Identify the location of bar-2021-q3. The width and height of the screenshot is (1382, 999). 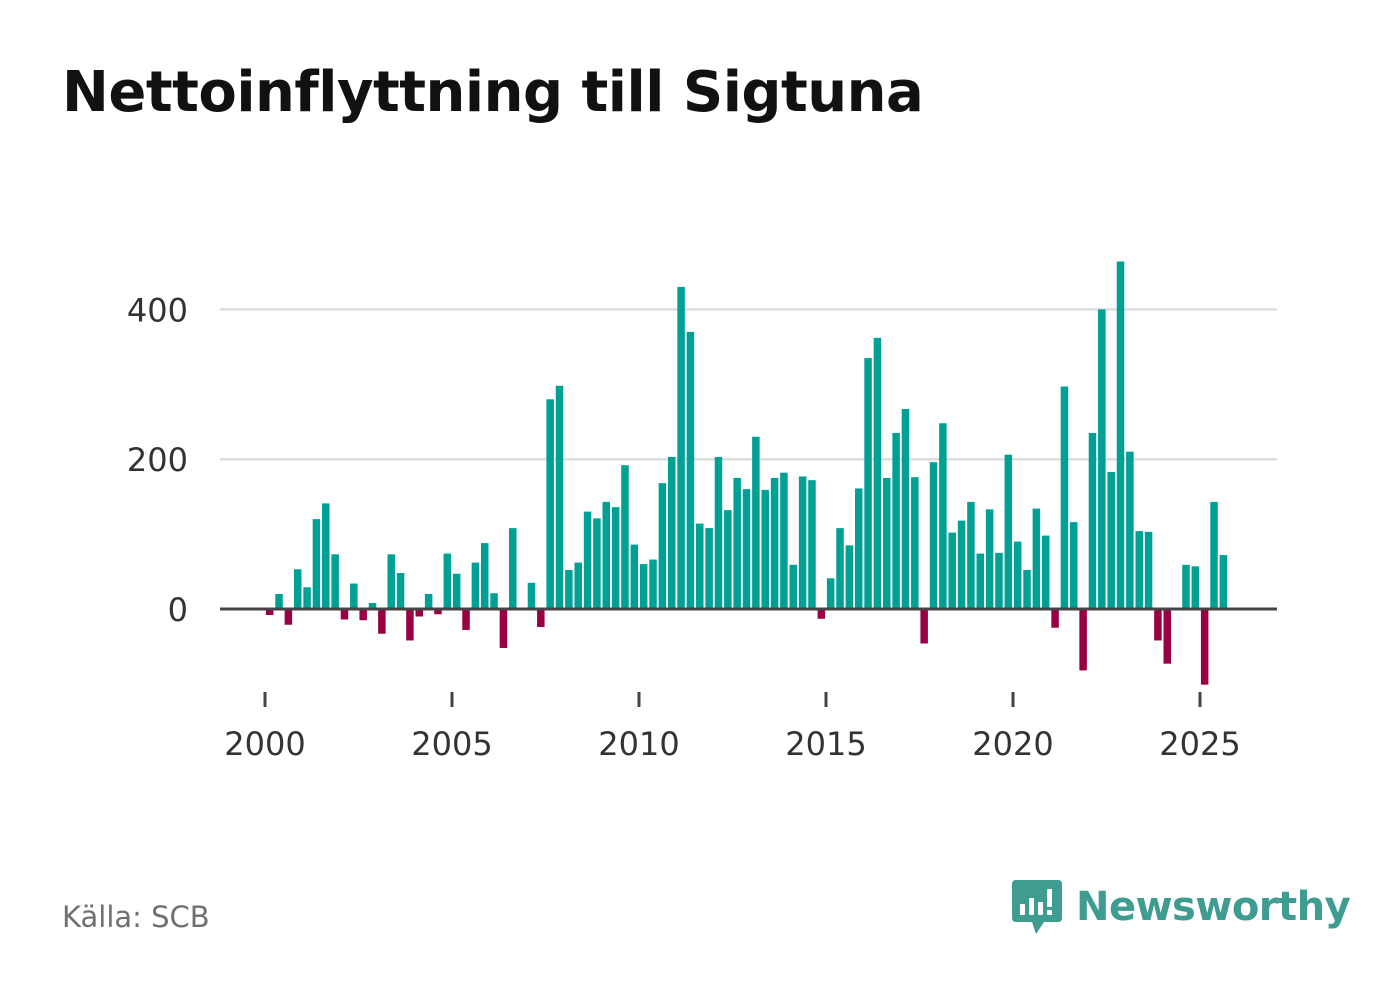
(1074, 565).